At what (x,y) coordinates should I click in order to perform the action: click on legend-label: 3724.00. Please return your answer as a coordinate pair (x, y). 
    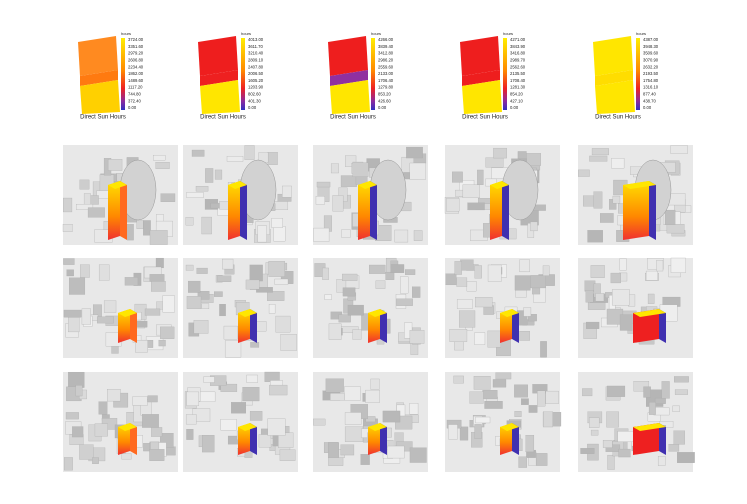
    Looking at the image, I should click on (136, 39).